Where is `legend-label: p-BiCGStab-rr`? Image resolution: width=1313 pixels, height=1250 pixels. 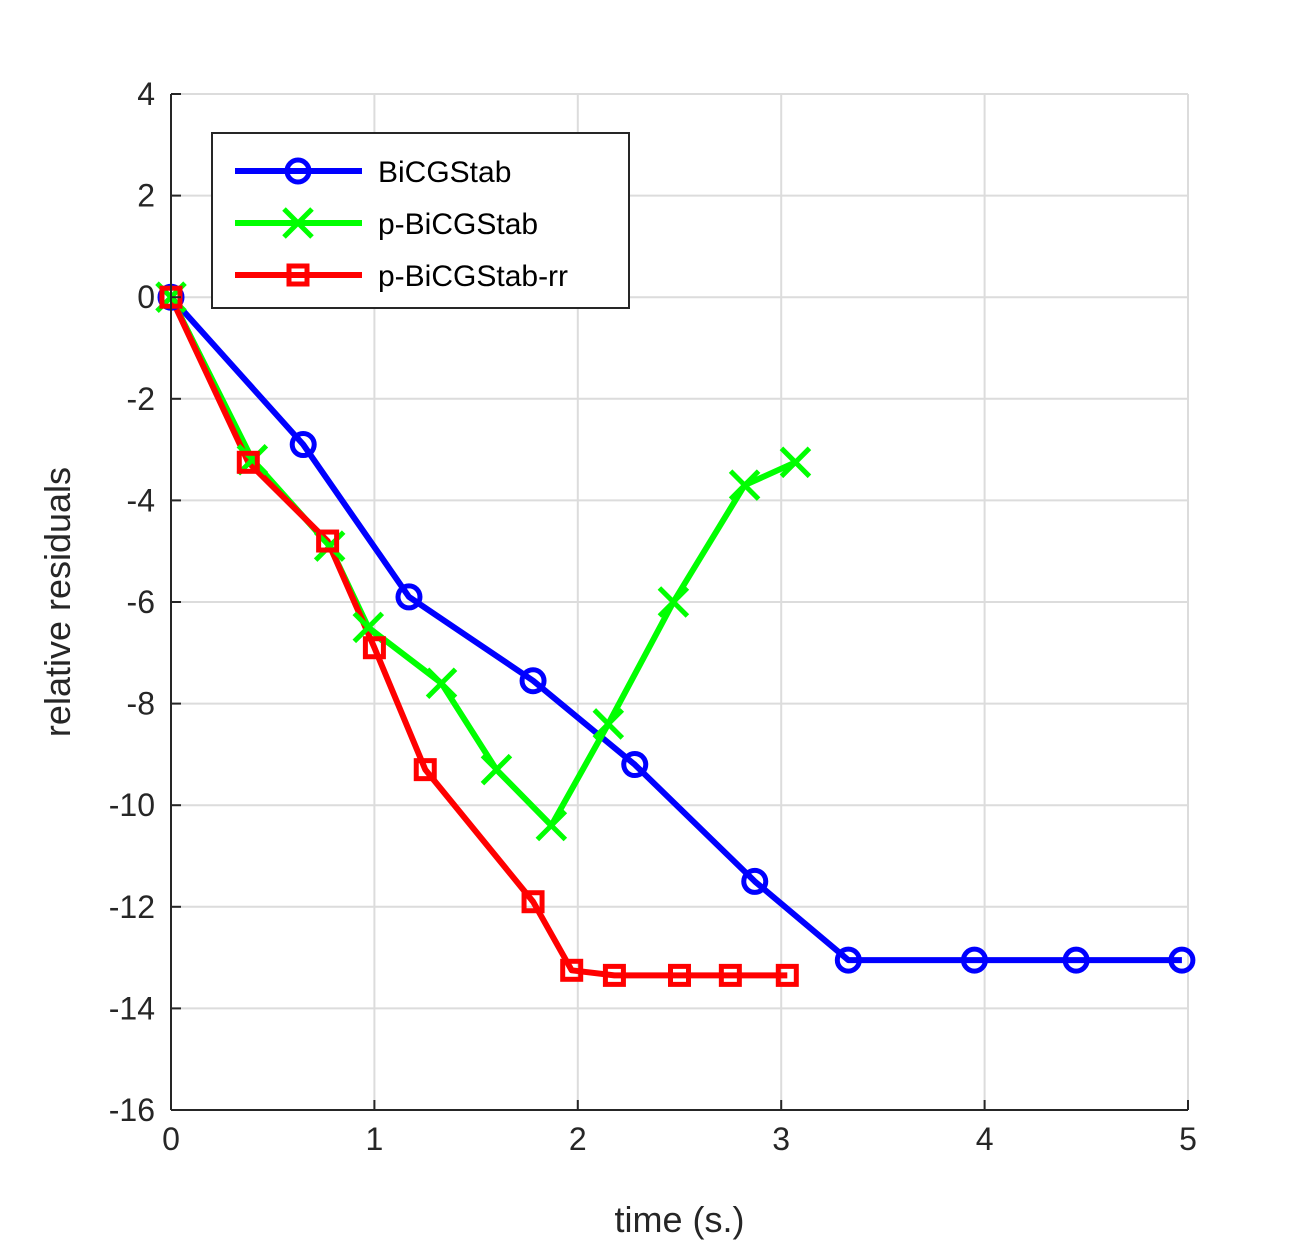
legend-label: p-BiCGStab-rr is located at coordinates (473, 276).